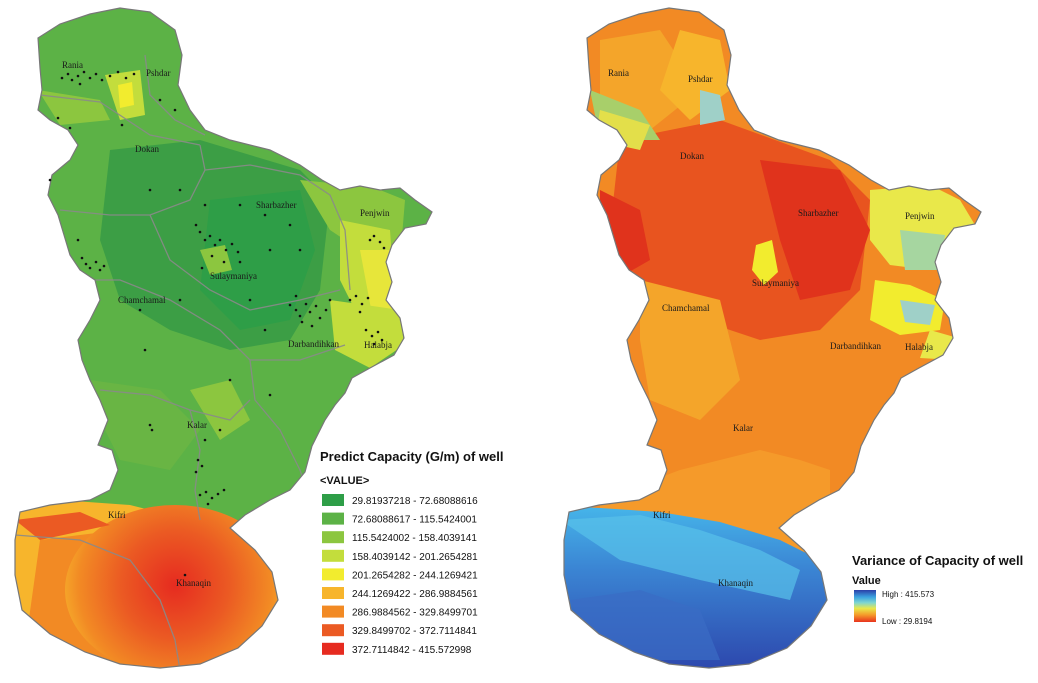 The width and height of the screenshot is (1038, 683). What do you see at coordinates (415, 501) in the screenshot?
I see `legend-class-label: 29.81937218 - 72.68088616` at bounding box center [415, 501].